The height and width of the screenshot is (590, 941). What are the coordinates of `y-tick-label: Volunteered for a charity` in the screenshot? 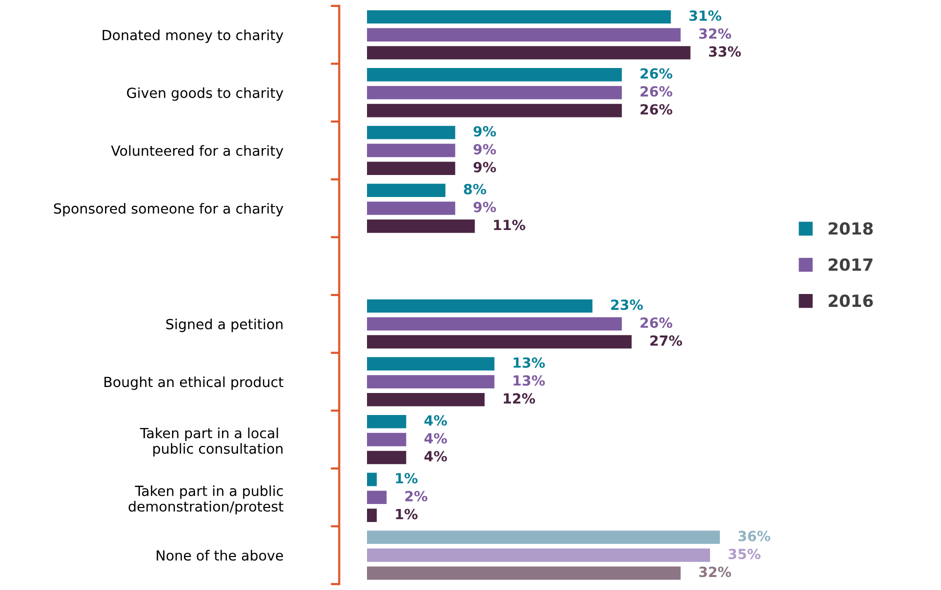 It's located at (197, 152).